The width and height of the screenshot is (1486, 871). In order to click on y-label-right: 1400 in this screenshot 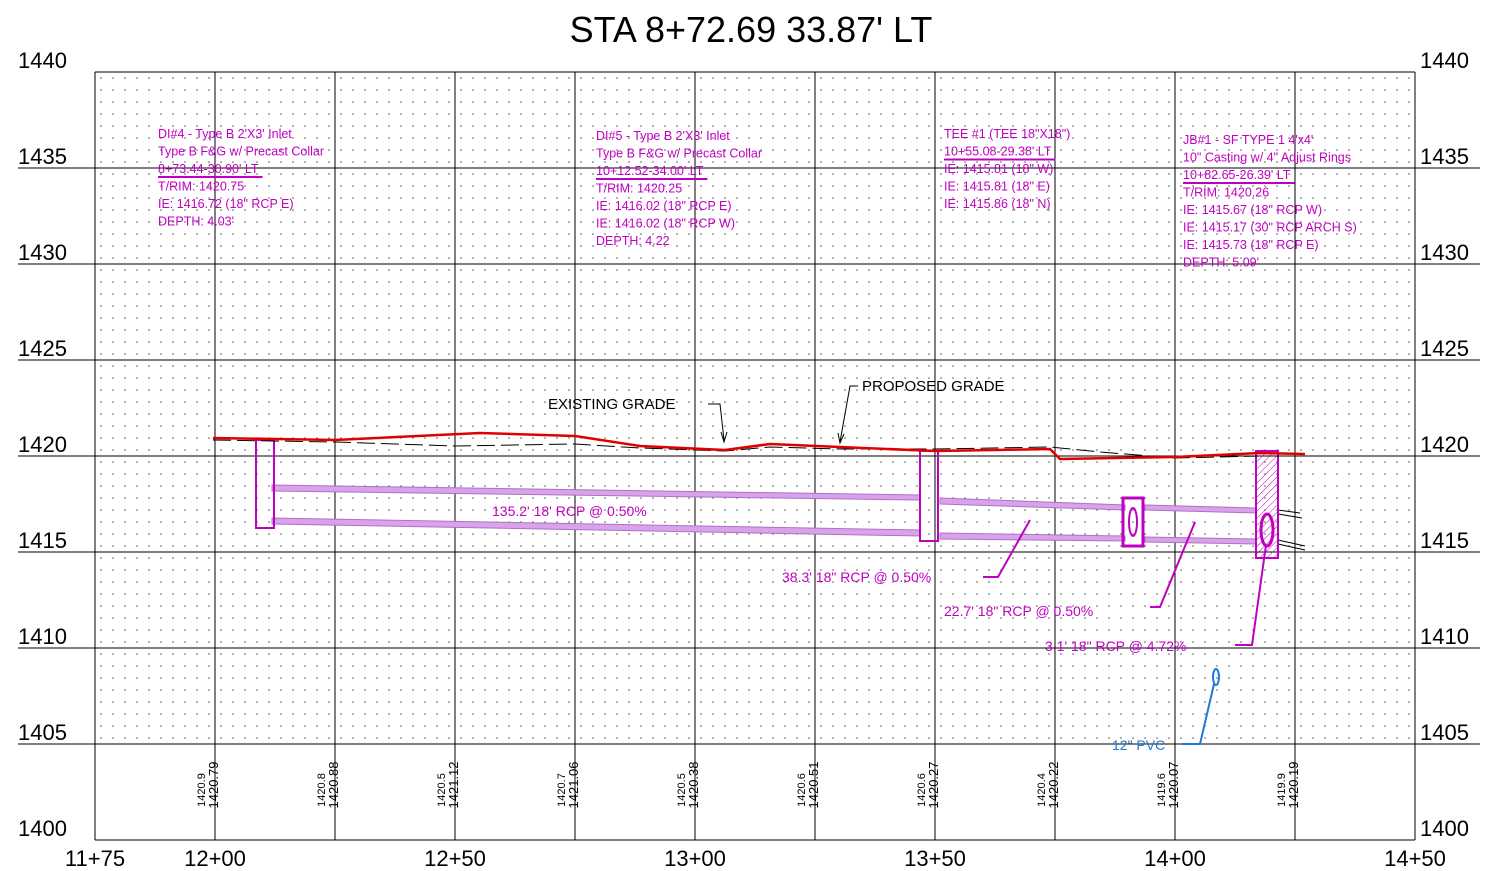, I will do `click(1444, 828)`.